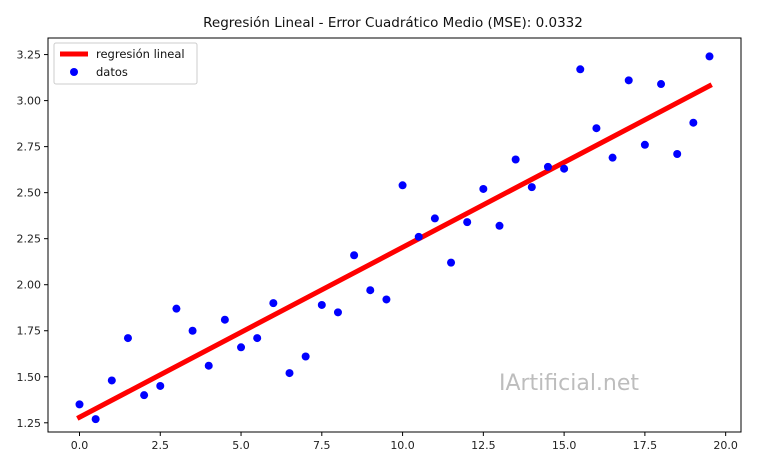 This screenshot has width=760, height=469. I want to click on y-tick-label: 3.00, so click(29, 101).